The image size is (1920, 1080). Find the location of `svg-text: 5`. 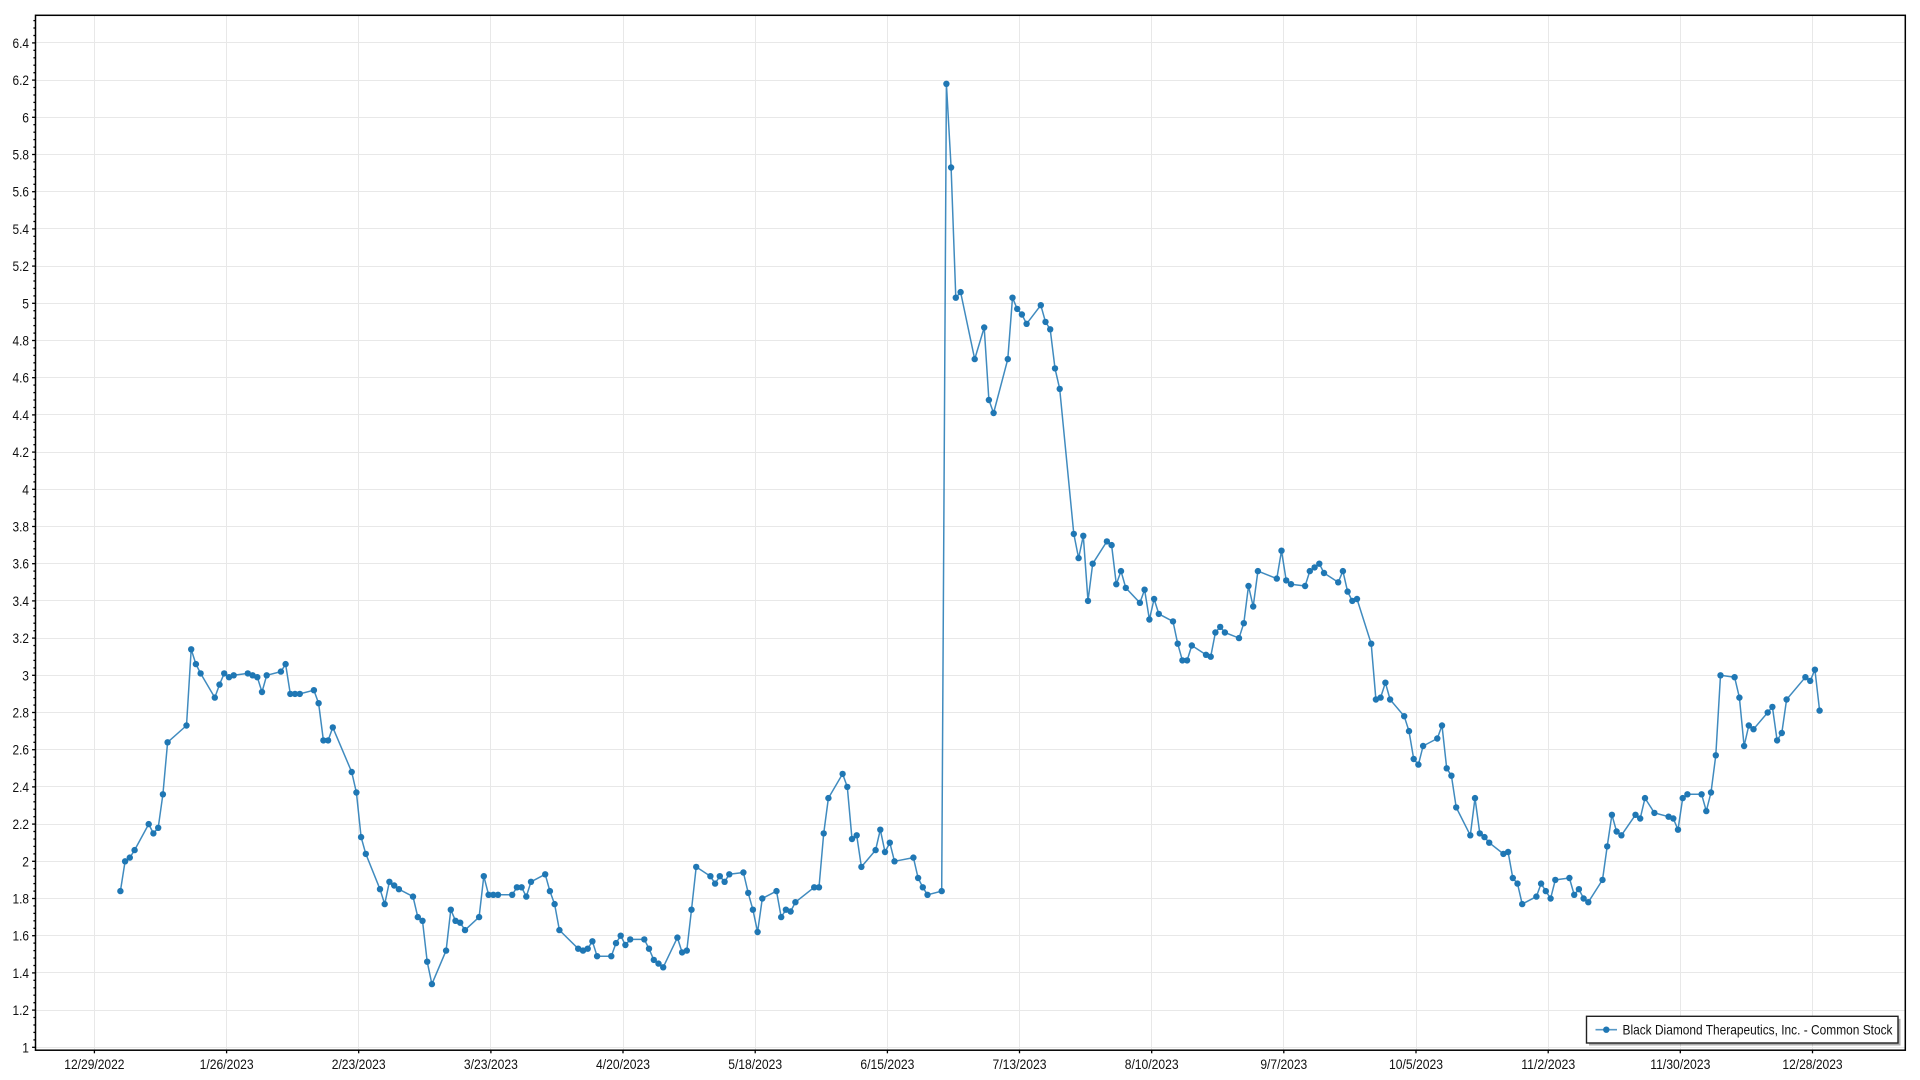

svg-text: 5 is located at coordinates (25, 303).